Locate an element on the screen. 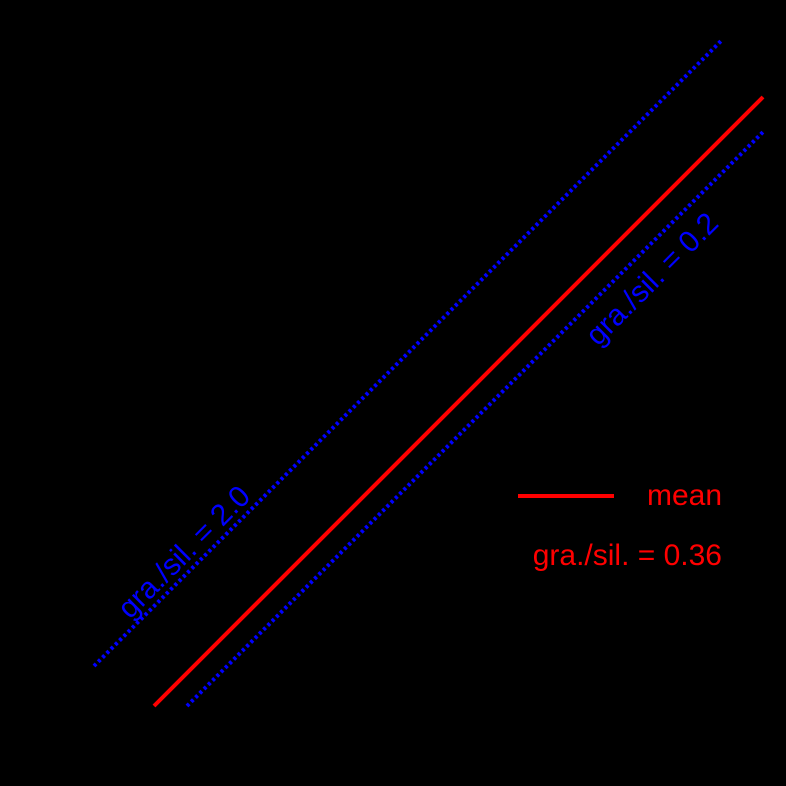  legend-mean-label: mean is located at coordinates (684, 495).